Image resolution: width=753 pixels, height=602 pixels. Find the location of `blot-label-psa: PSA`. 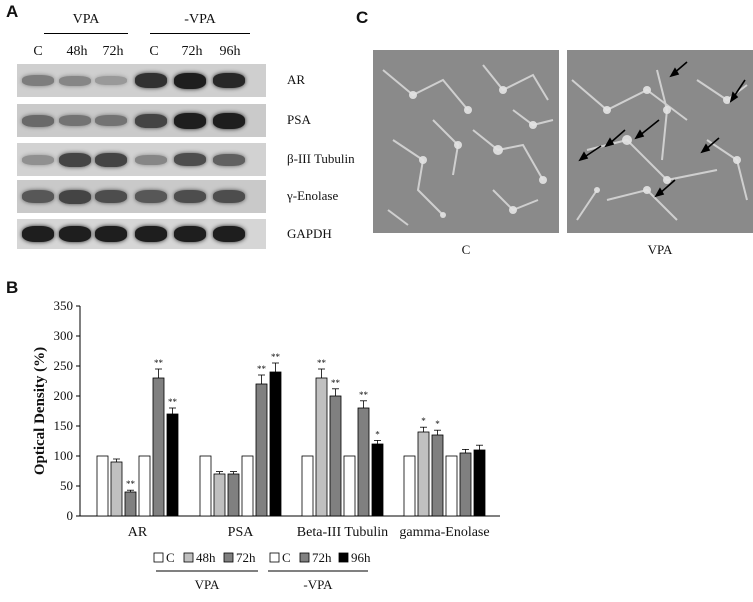

blot-label-psa: PSA is located at coordinates (299, 119).